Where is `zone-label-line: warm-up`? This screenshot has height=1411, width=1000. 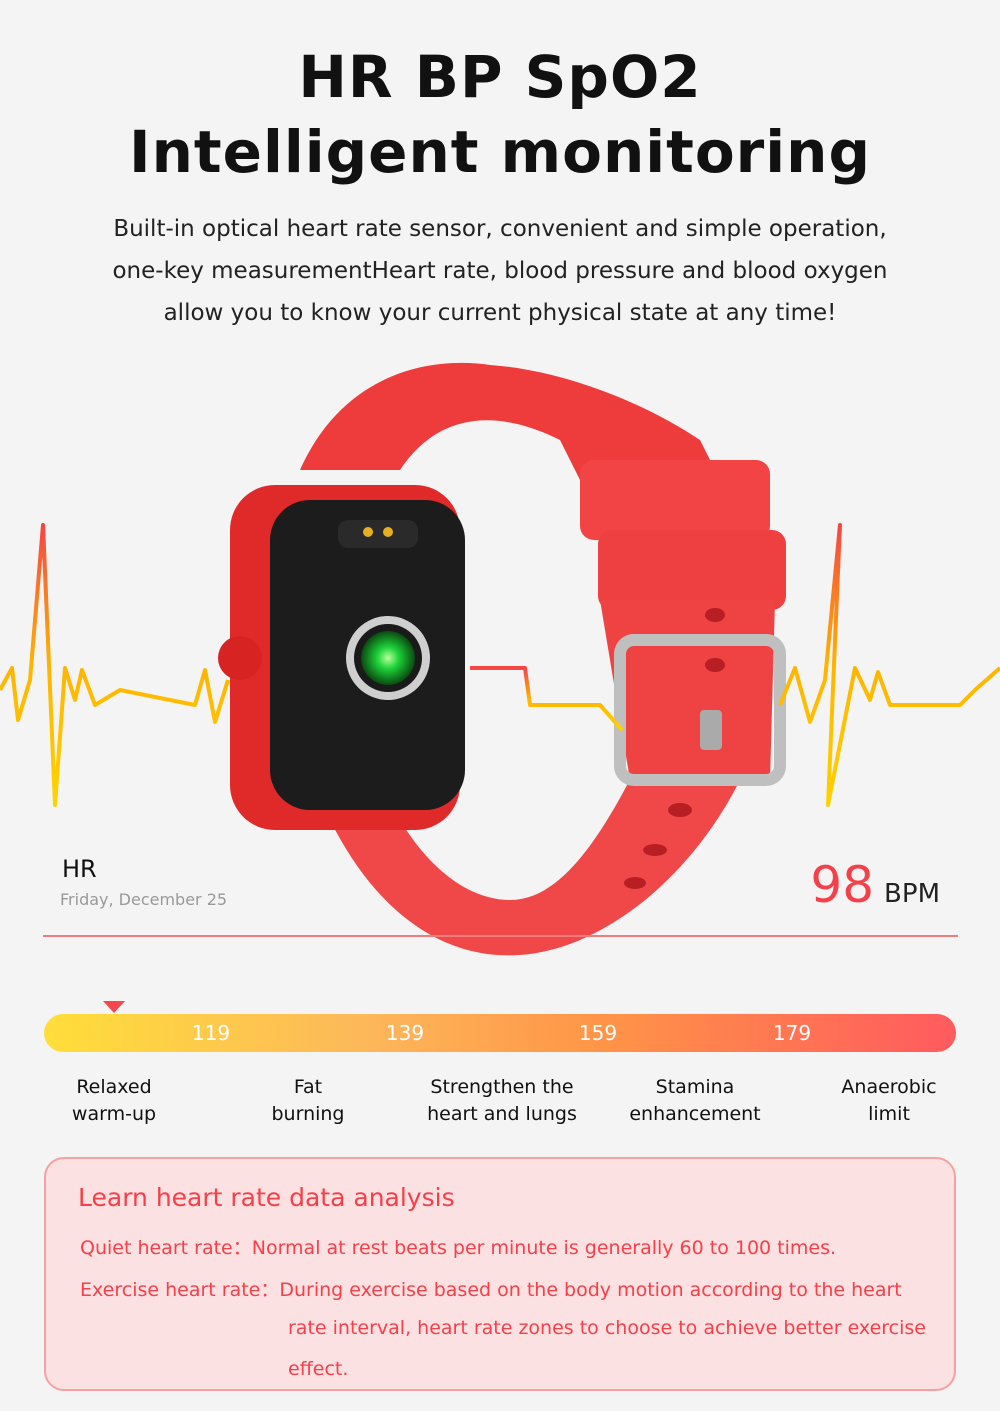
zone-label-line: warm-up is located at coordinates (114, 1114).